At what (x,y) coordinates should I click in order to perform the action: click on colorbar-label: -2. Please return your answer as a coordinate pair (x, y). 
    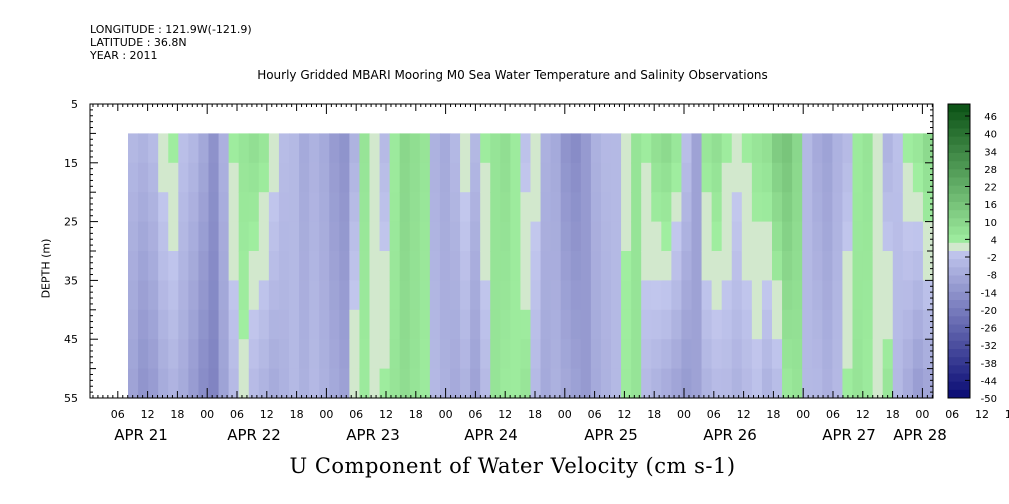
    Looking at the image, I should click on (992, 258).